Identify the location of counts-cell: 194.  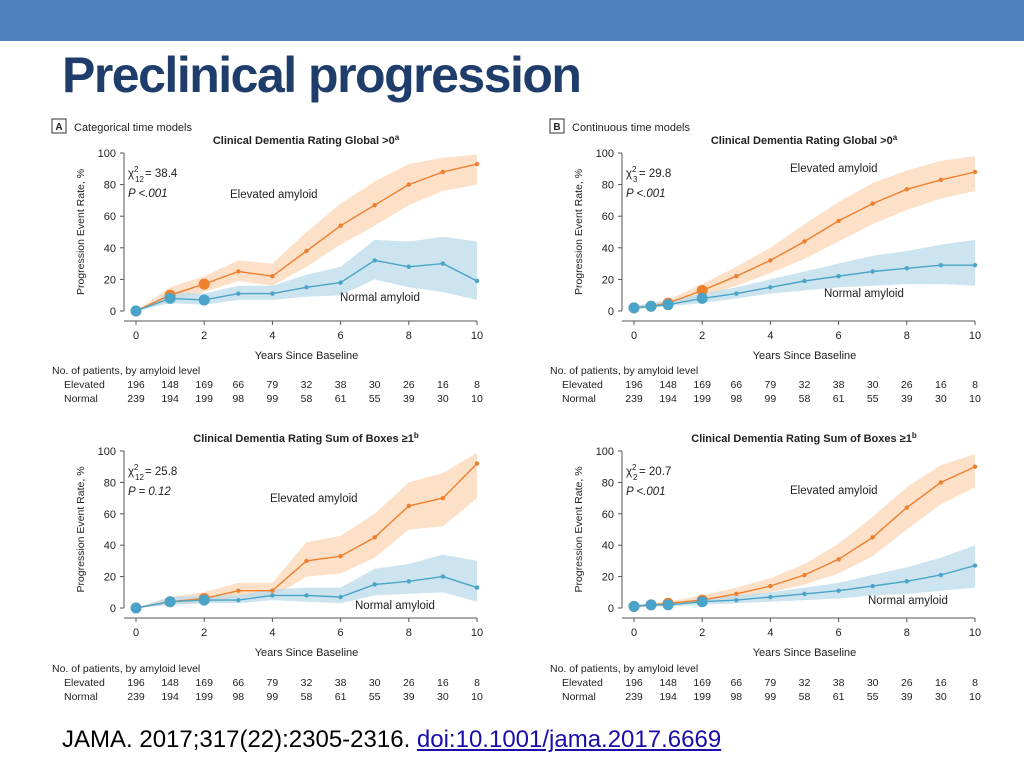
(668, 399).